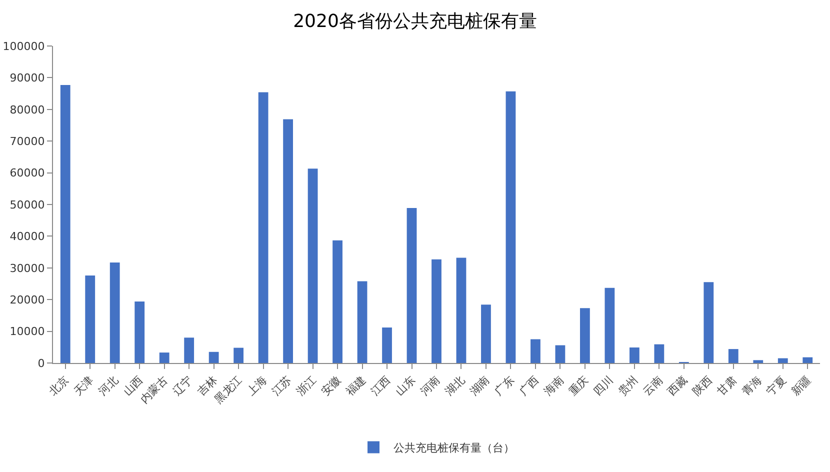 This screenshot has width=830, height=472. What do you see at coordinates (27, 205) in the screenshot?
I see `y-tick-label: 50000` at bounding box center [27, 205].